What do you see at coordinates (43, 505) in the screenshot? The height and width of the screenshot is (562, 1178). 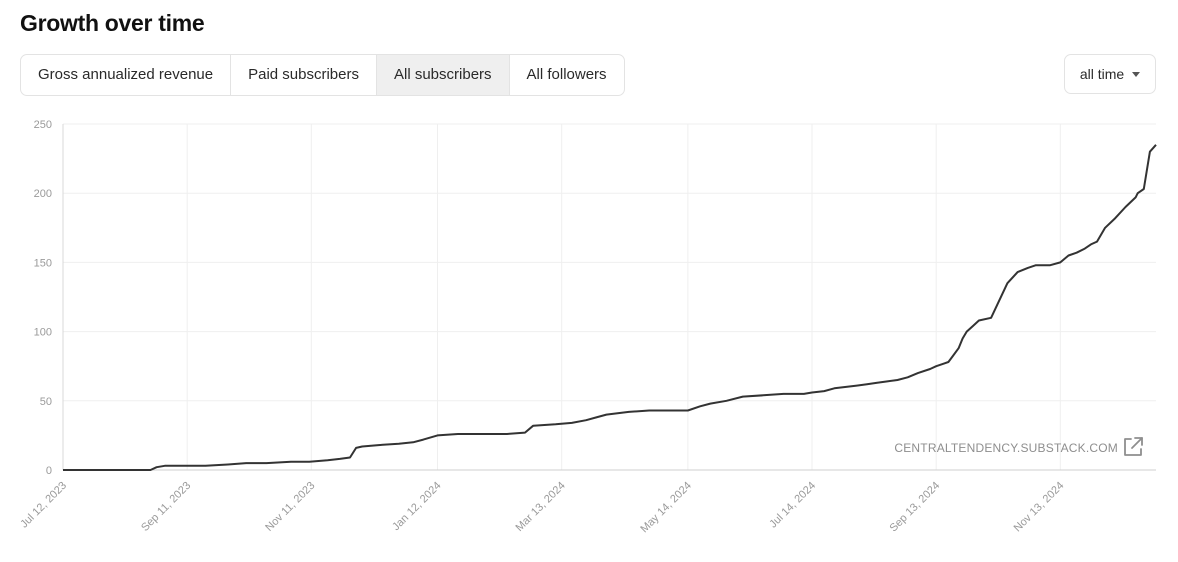 I see `x-tick-label: Jul 12, 2023` at bounding box center [43, 505].